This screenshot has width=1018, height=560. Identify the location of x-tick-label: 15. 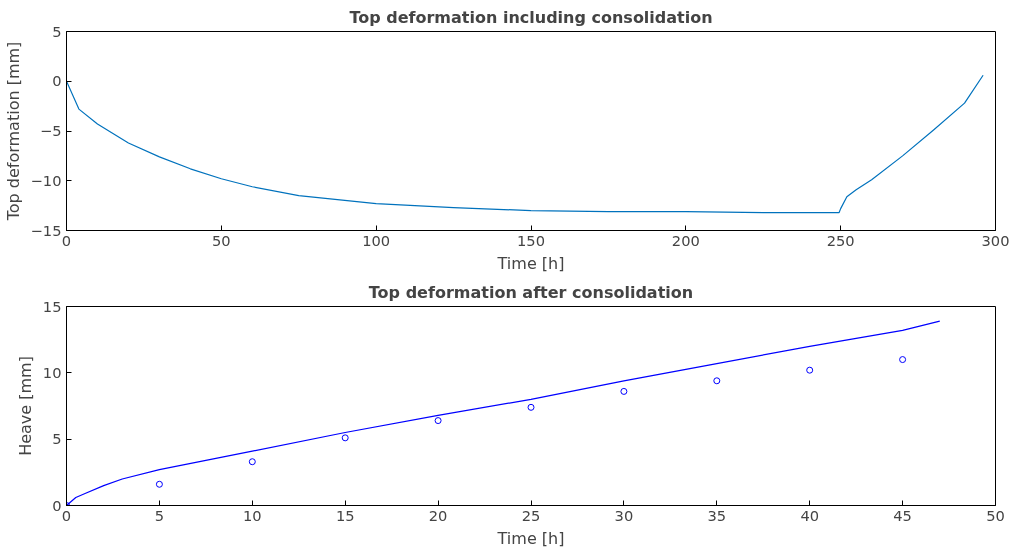
(345, 515).